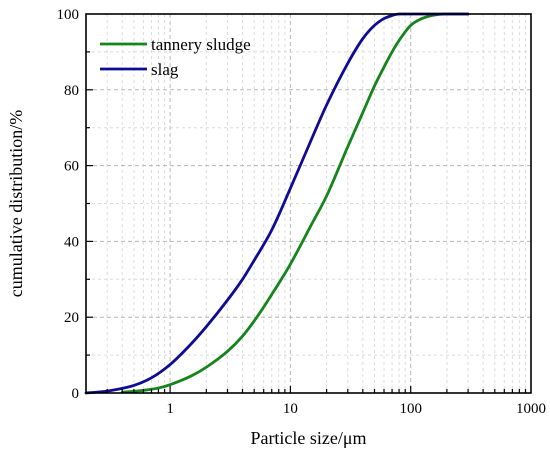 The height and width of the screenshot is (455, 550). Describe the element at coordinates (71, 242) in the screenshot. I see `y-tick-label: 40` at that location.